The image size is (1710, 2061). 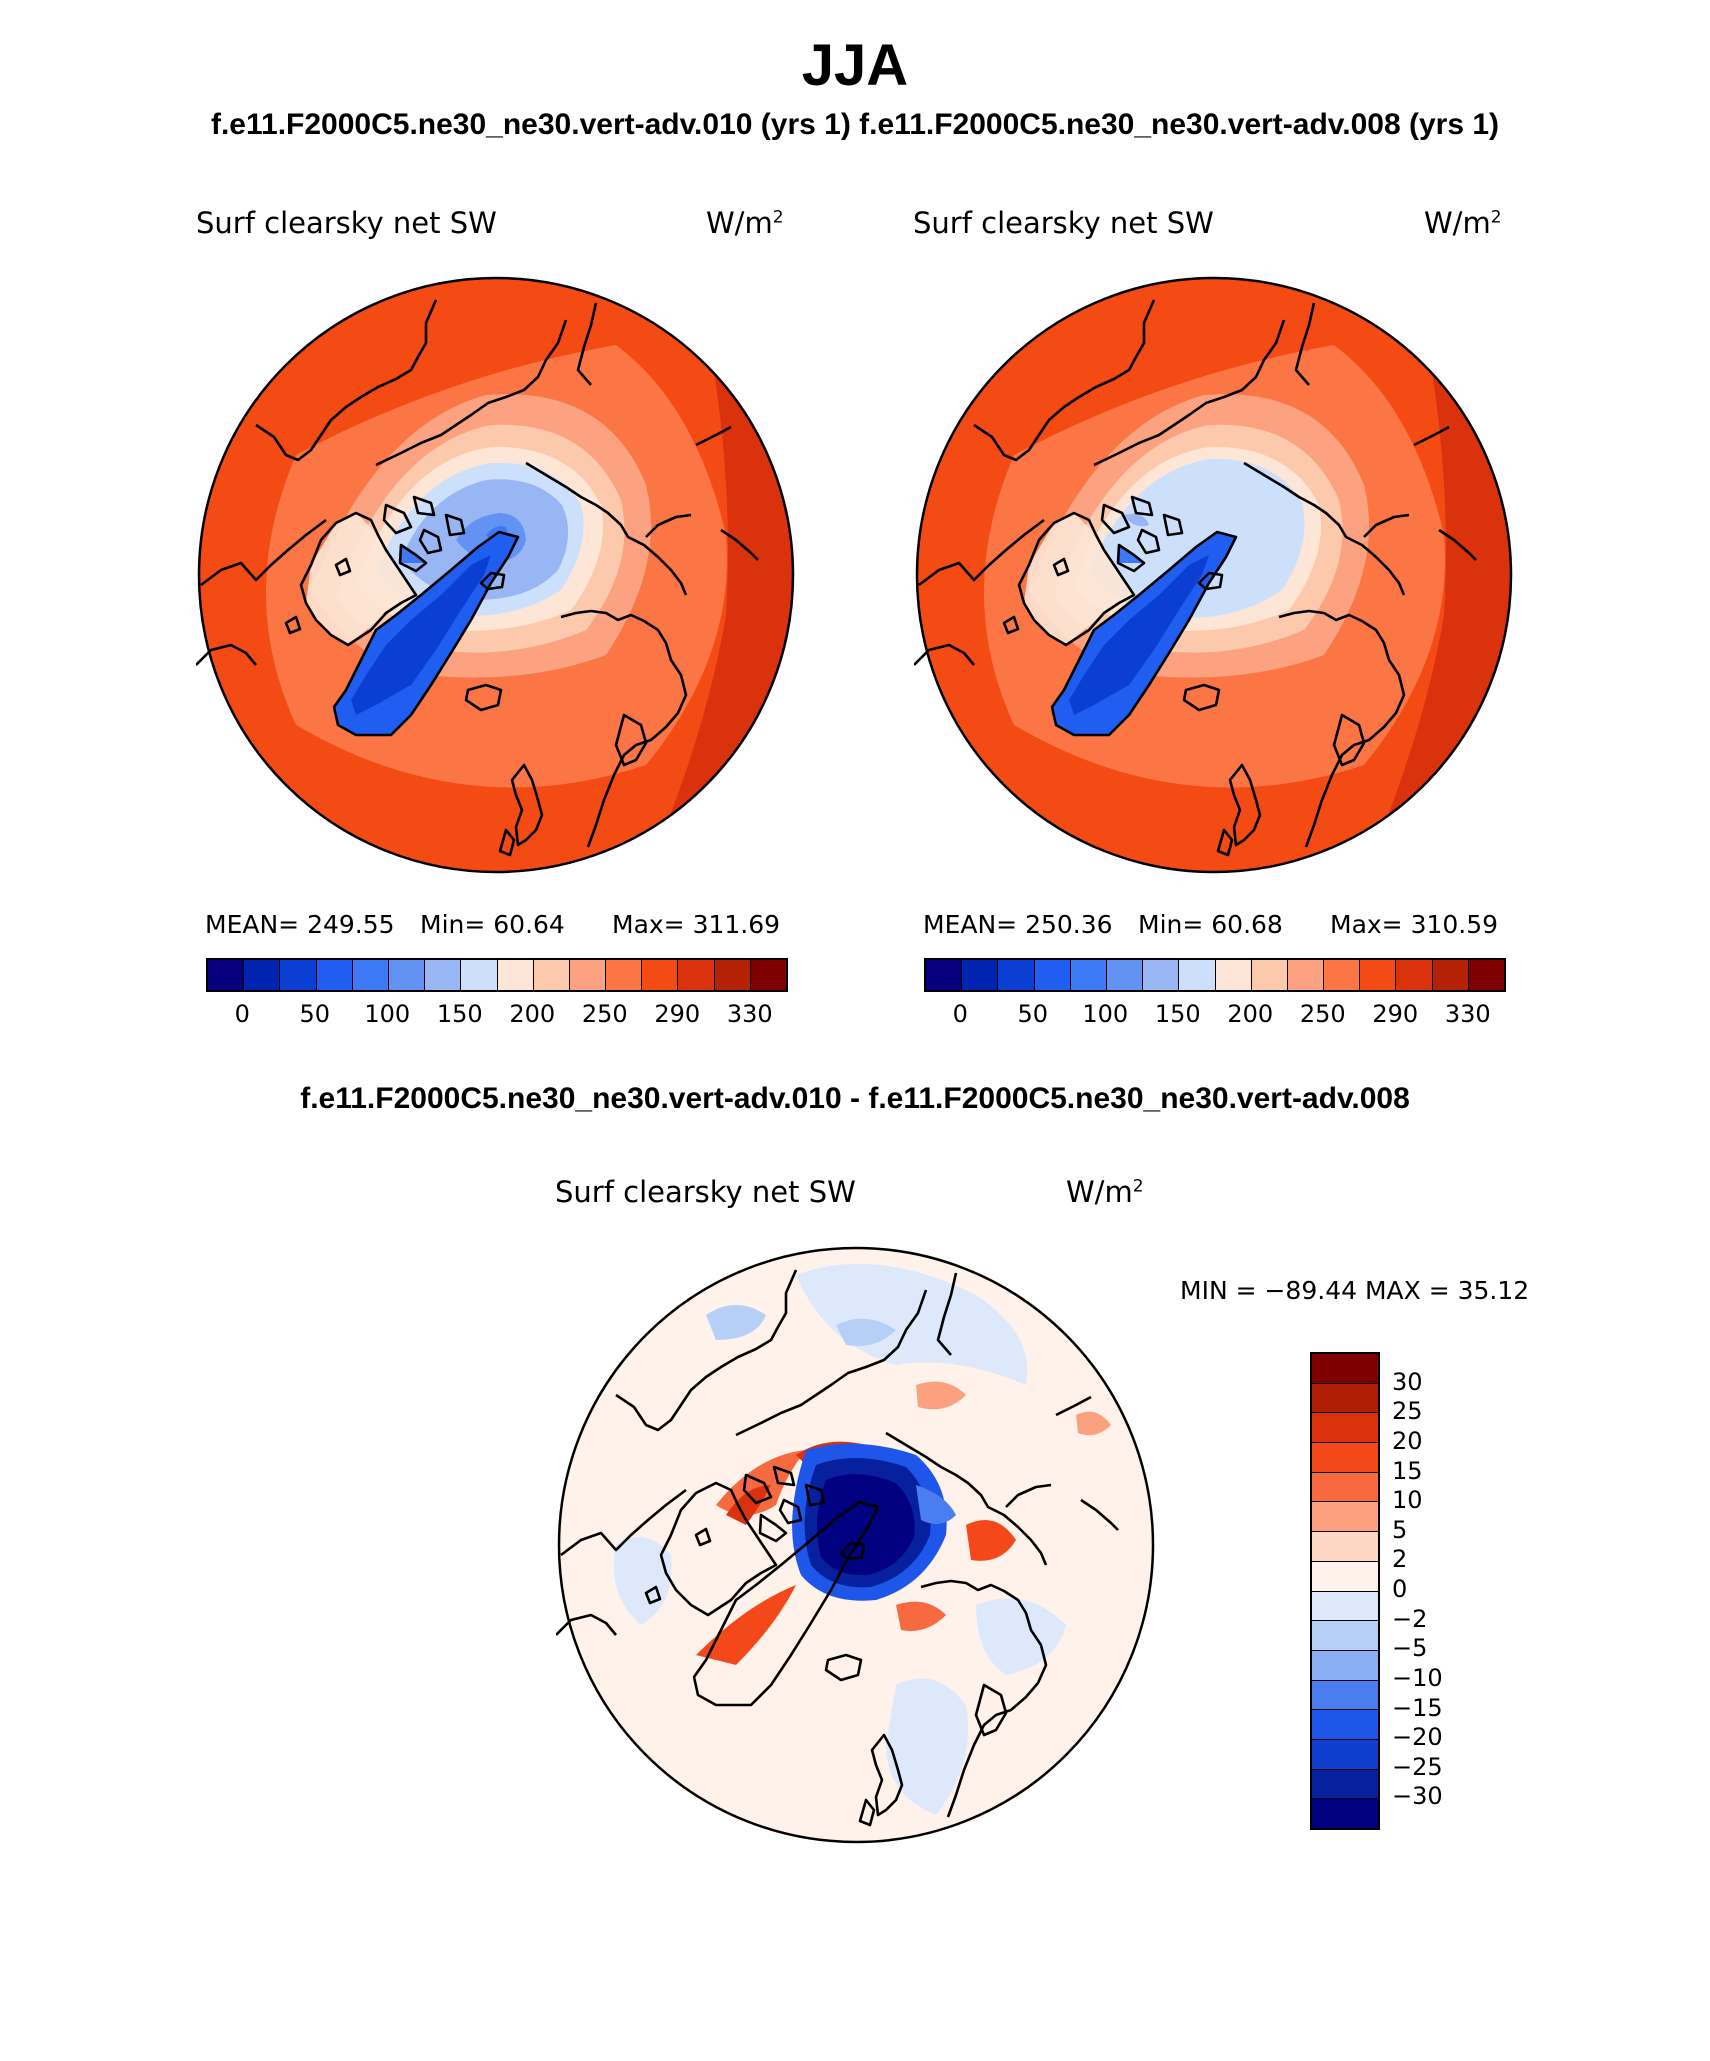 What do you see at coordinates (1407, 1440) in the screenshot?
I see `colorbar-tick-label: 20` at bounding box center [1407, 1440].